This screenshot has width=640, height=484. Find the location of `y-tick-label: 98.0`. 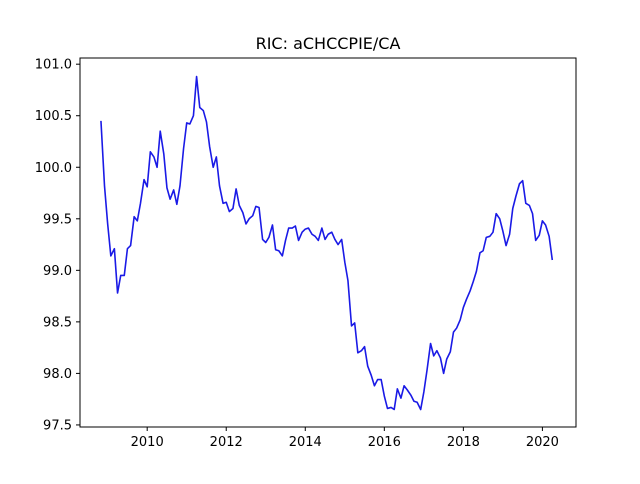

y-tick-label: 98.0 is located at coordinates (57, 374).